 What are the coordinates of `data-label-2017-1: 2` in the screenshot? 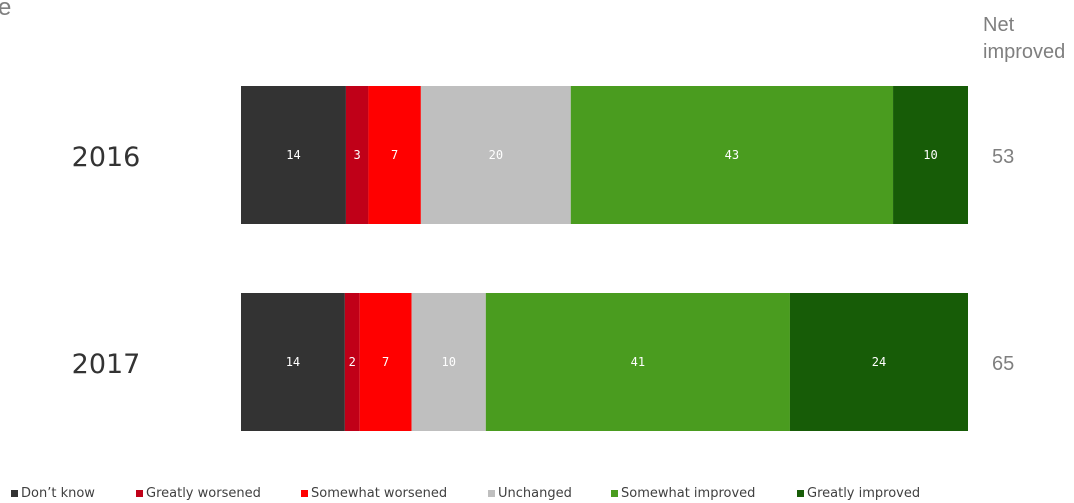 It's located at (352, 362).